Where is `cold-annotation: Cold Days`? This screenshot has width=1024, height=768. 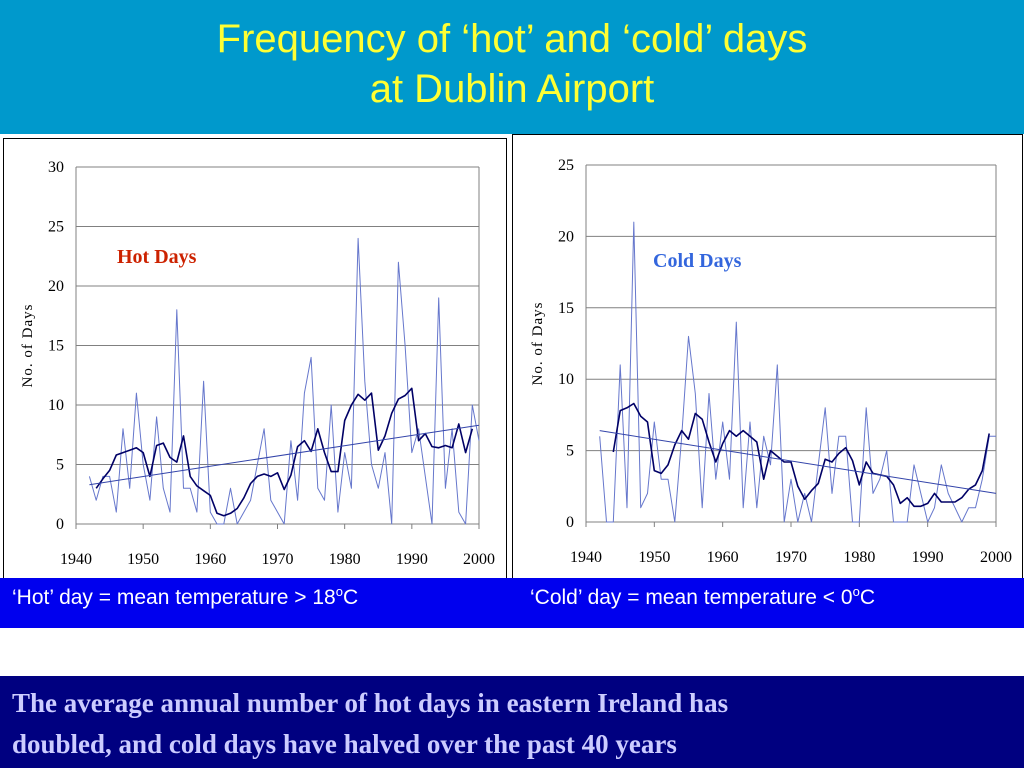
cold-annotation: Cold Days is located at coordinates (697, 261).